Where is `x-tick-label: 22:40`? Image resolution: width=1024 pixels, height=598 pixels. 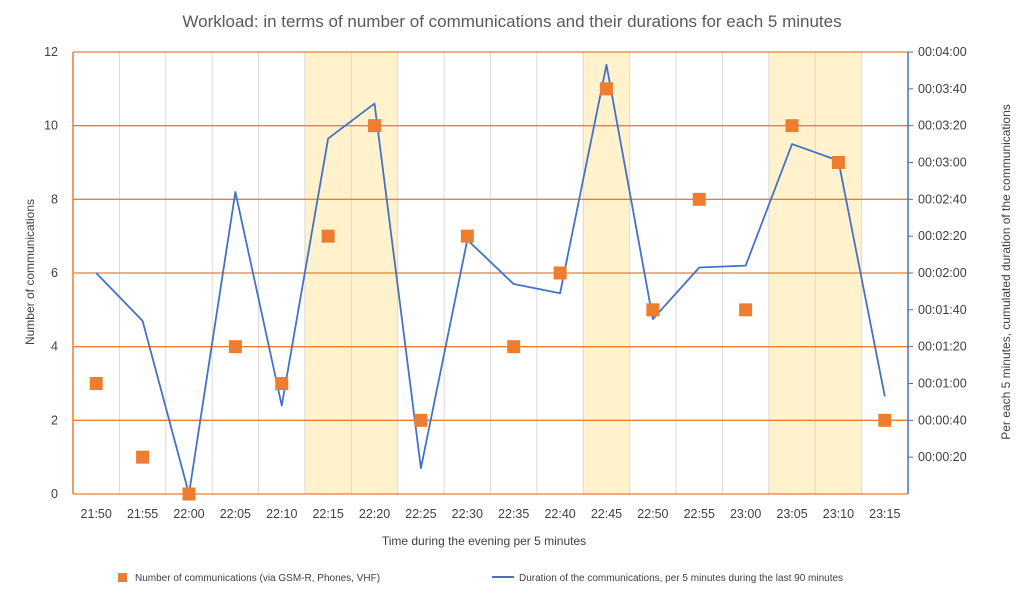
x-tick-label: 22:40 is located at coordinates (559, 514).